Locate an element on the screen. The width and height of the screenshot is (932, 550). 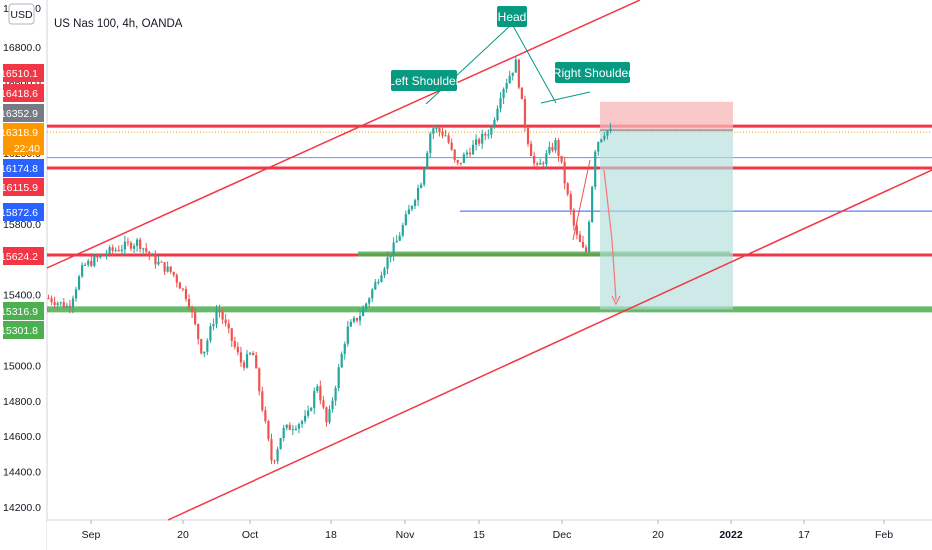
price-tag-bg is located at coordinates (23, 187).